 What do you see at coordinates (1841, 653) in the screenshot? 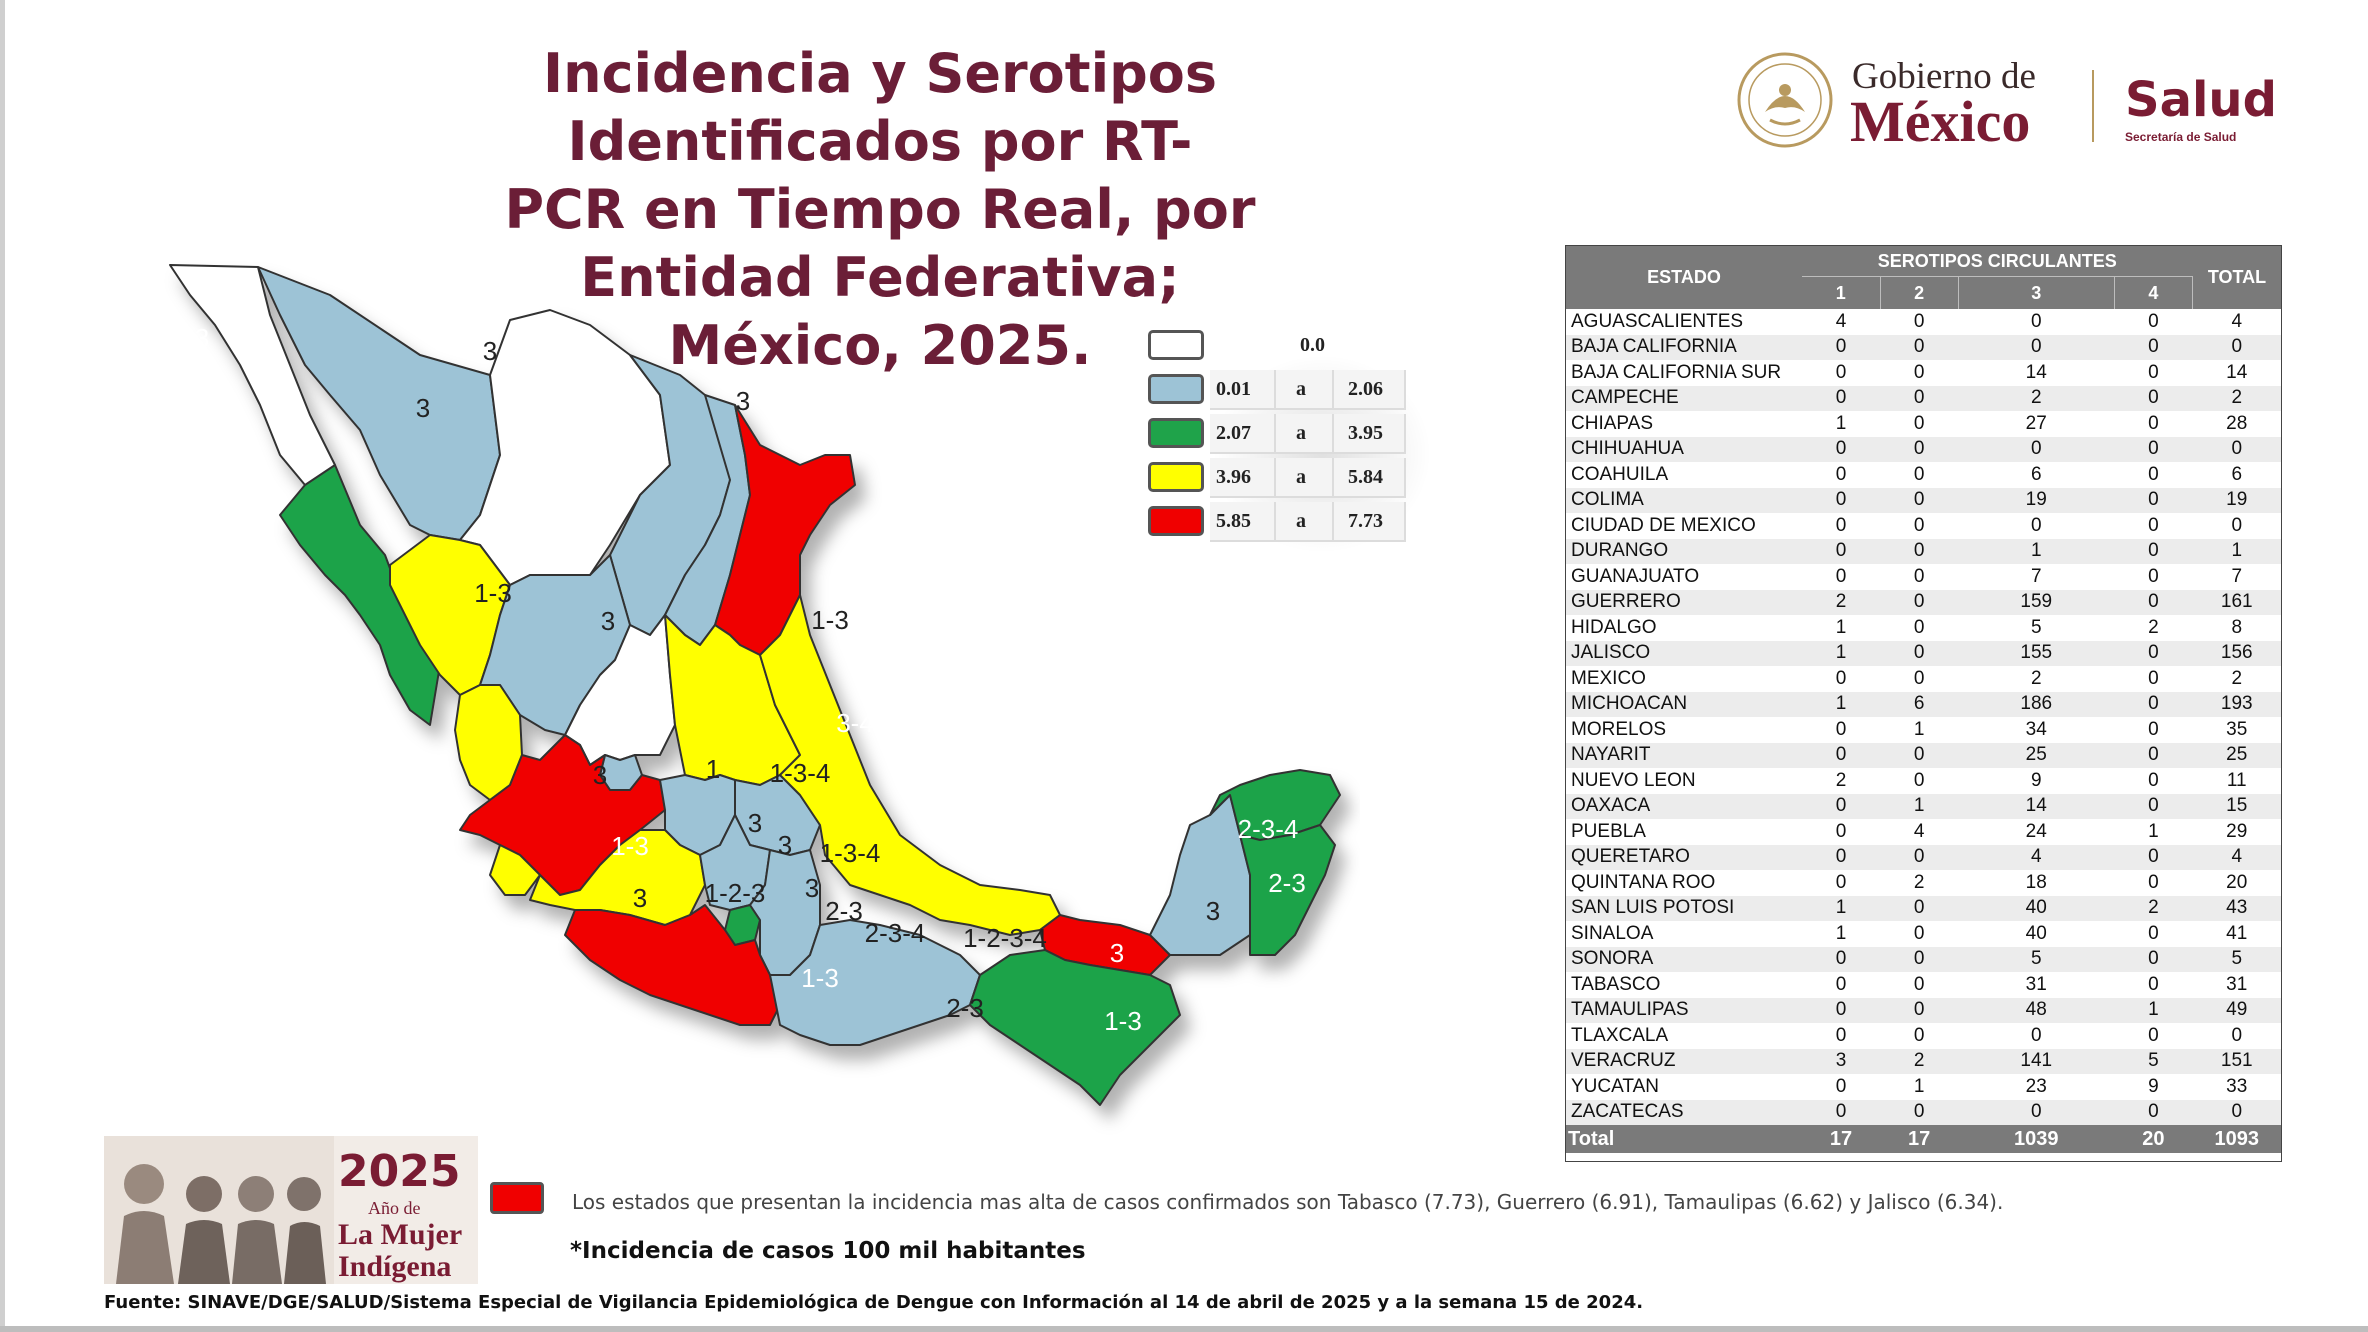
I see `row-sero-1: 1` at bounding box center [1841, 653].